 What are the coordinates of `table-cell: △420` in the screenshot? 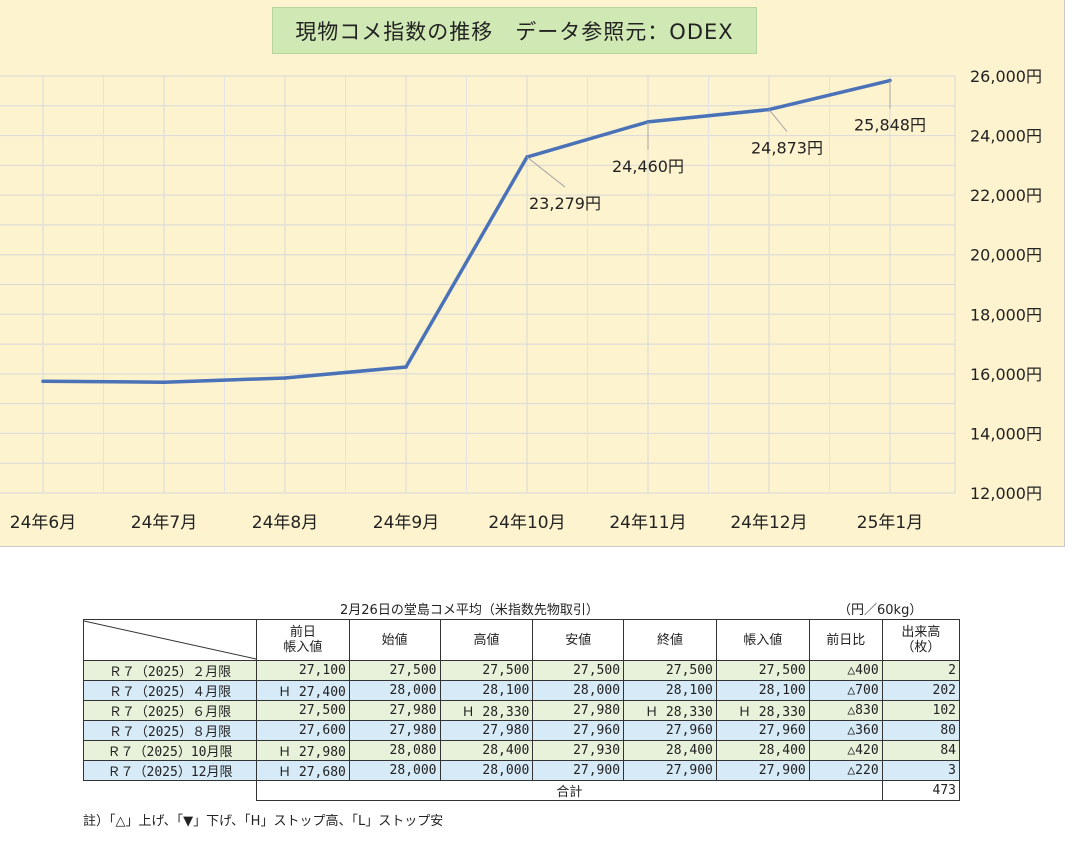 It's located at (845, 750).